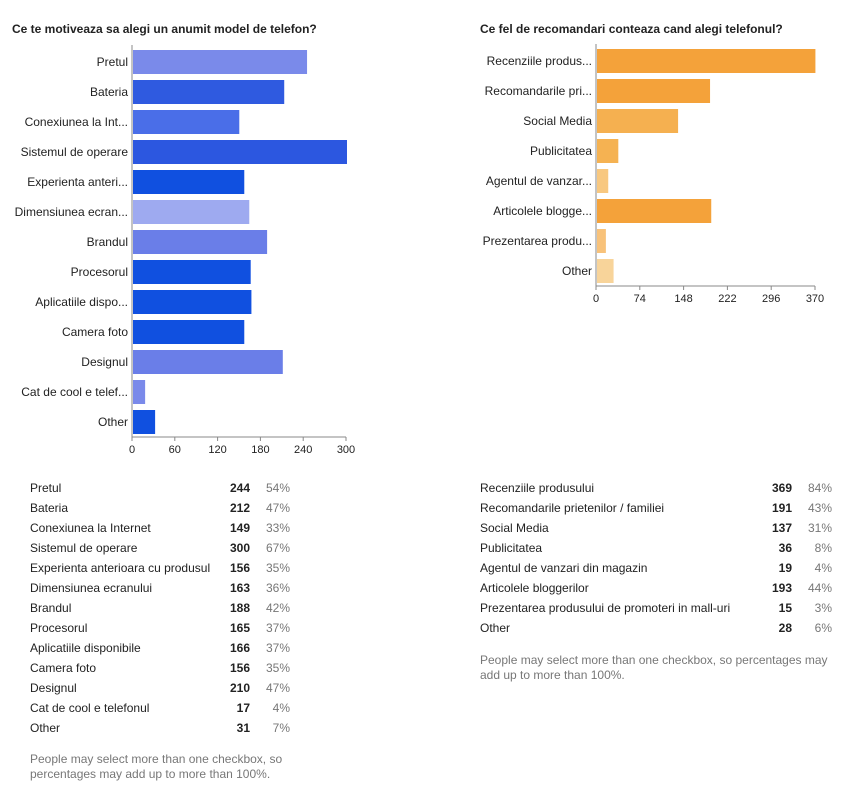  Describe the element at coordinates (683, 299) in the screenshot. I see `x-tick-label: 148` at that location.